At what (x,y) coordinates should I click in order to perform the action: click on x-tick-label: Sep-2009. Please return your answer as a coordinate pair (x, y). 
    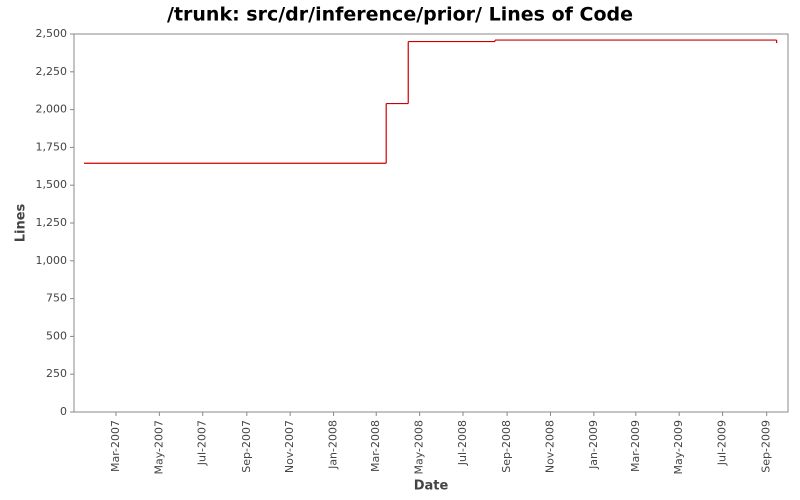
    Looking at the image, I should click on (766, 446).